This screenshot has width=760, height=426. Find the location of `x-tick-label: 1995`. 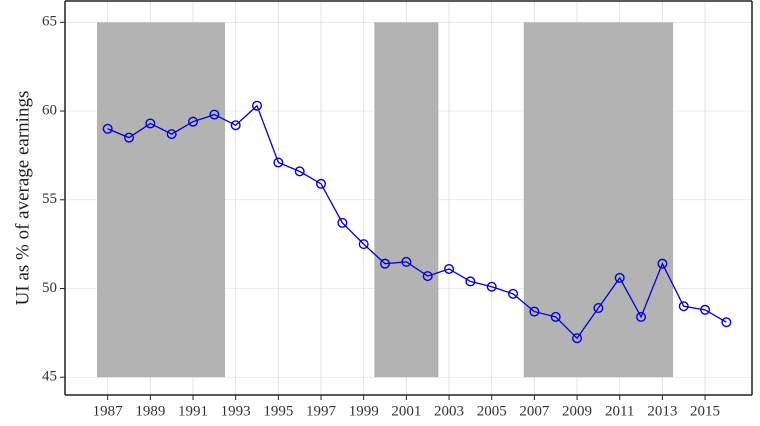

x-tick-label: 1995 is located at coordinates (278, 411).